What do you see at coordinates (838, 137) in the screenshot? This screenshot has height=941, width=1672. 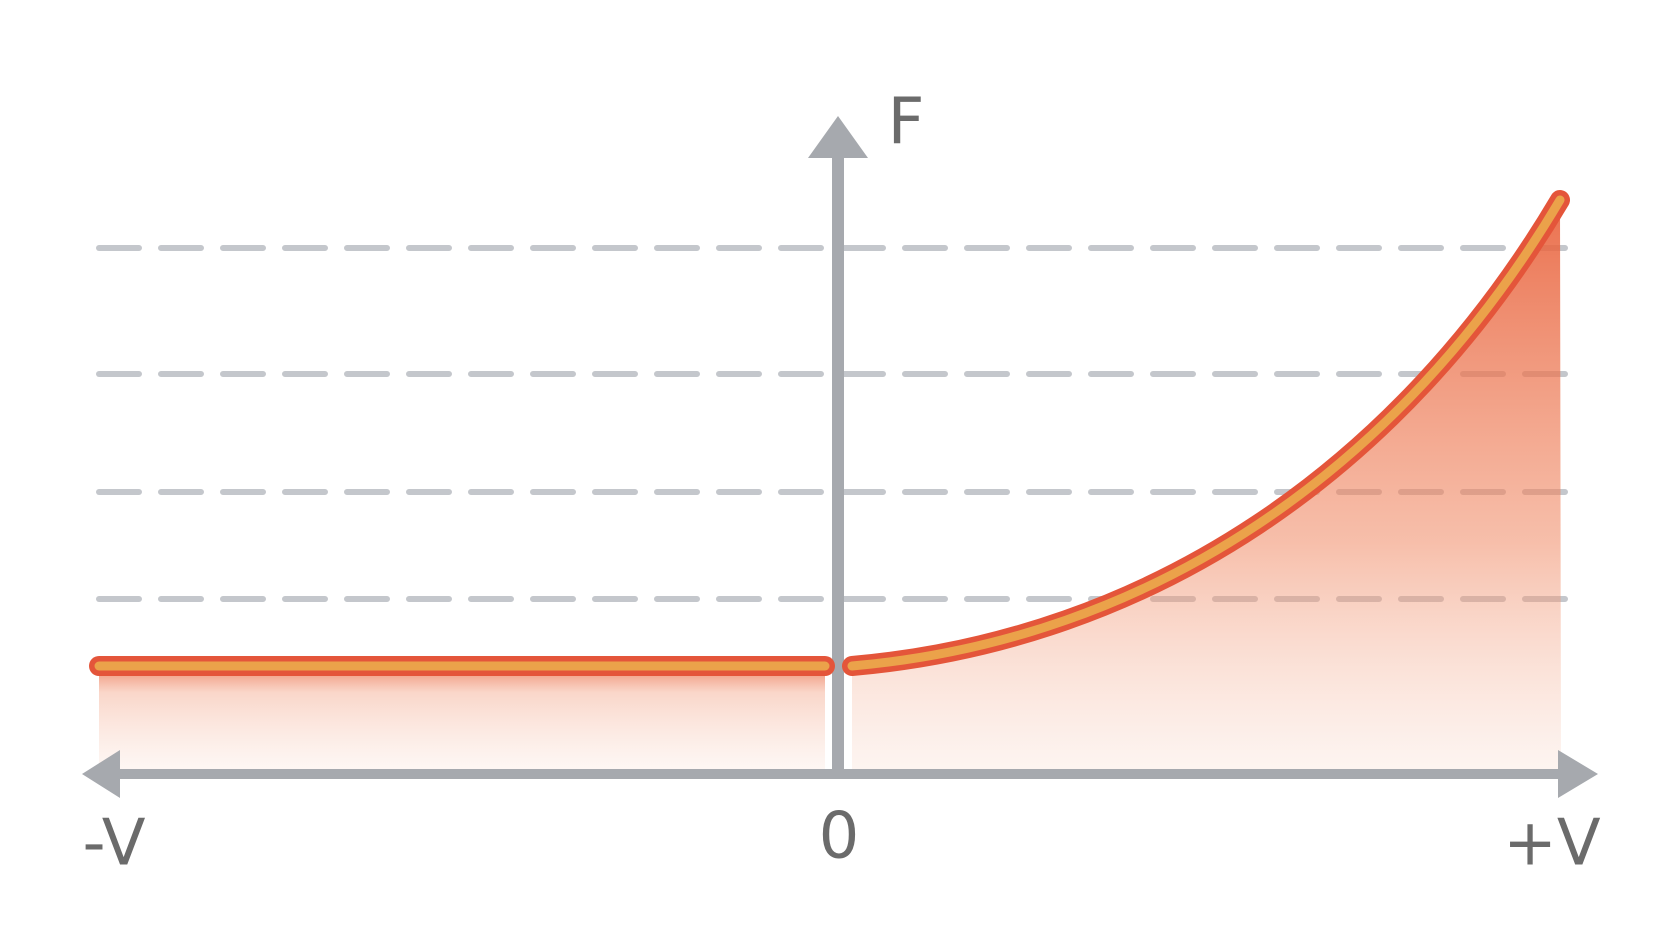 I see `y-arrow` at bounding box center [838, 137].